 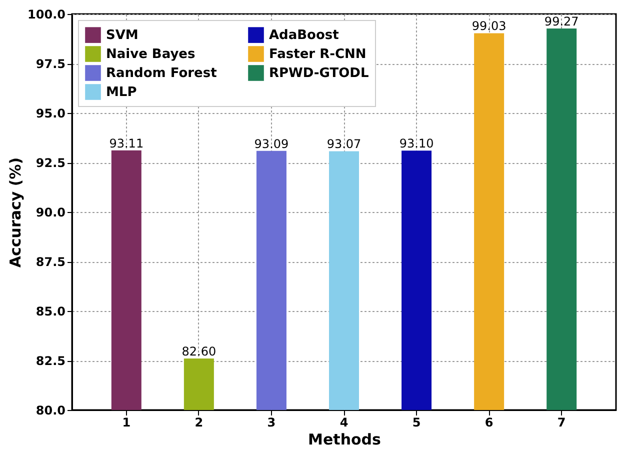 I want to click on y-tick-label: 85.0, so click(x=51, y=311).